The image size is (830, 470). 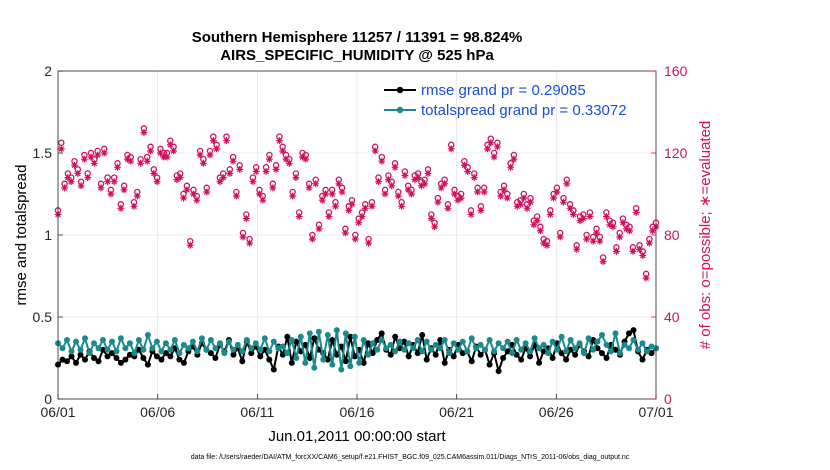 I want to click on y-tick-label-left: 0, so click(x=48, y=399).